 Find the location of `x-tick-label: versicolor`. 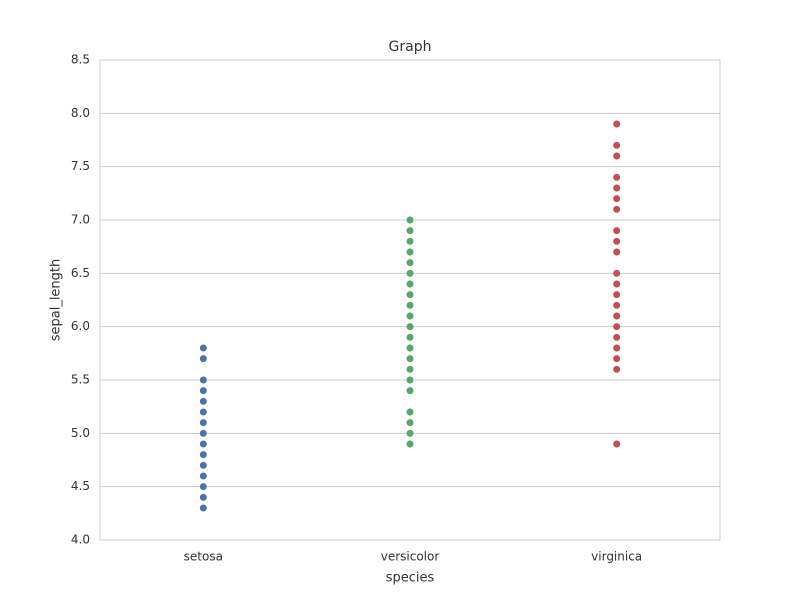

x-tick-label: versicolor is located at coordinates (410, 557).